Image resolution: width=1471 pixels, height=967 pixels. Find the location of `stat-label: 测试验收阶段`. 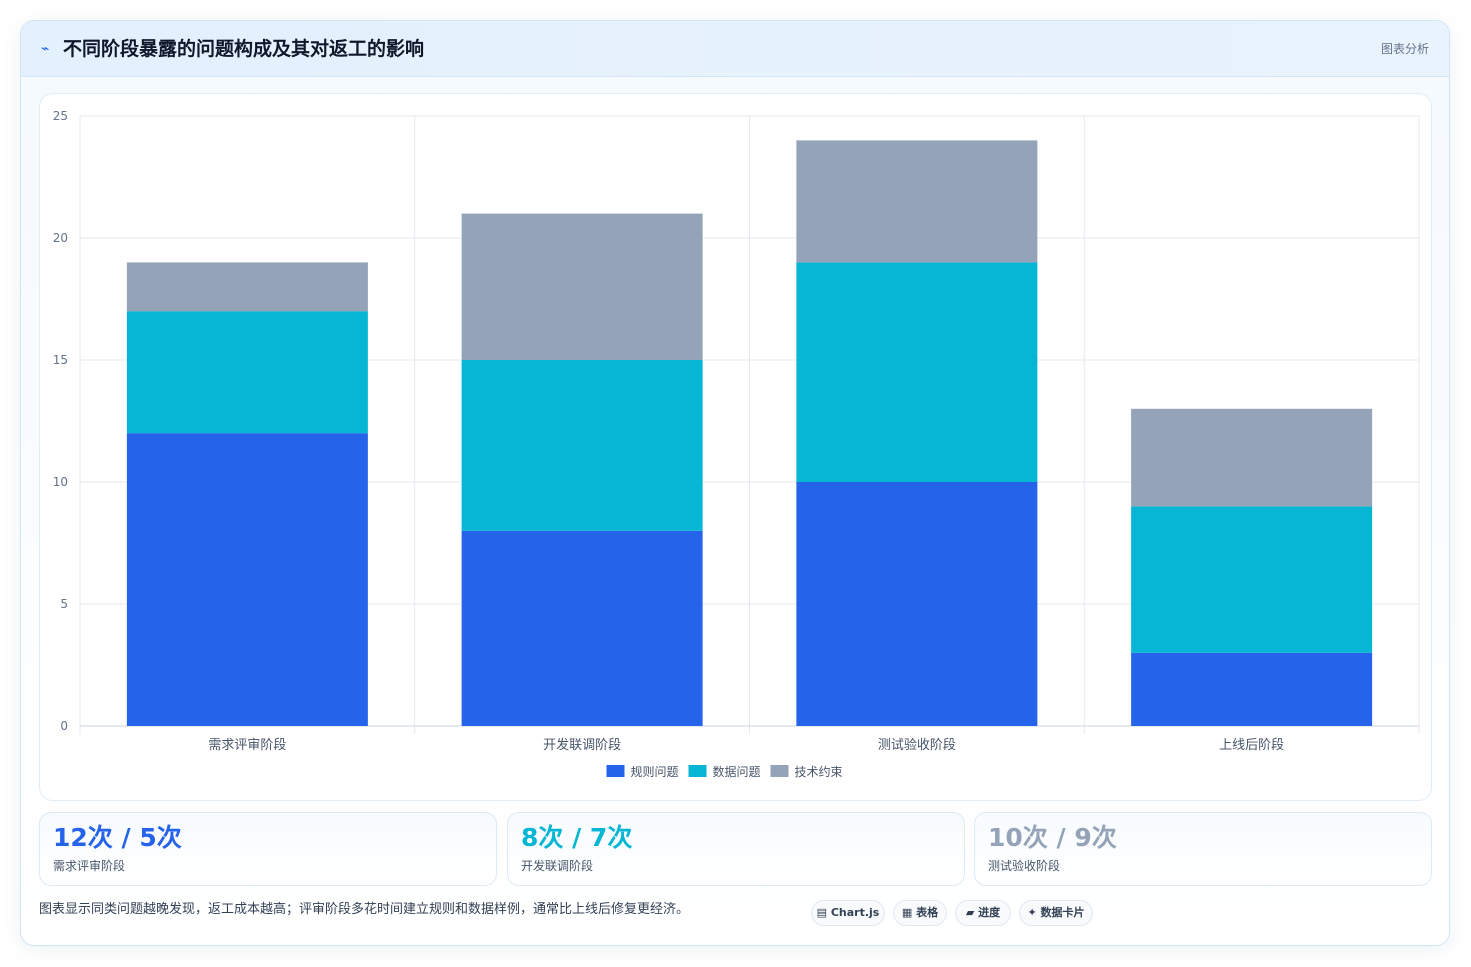

stat-label: 测试验收阶段 is located at coordinates (1024, 866).